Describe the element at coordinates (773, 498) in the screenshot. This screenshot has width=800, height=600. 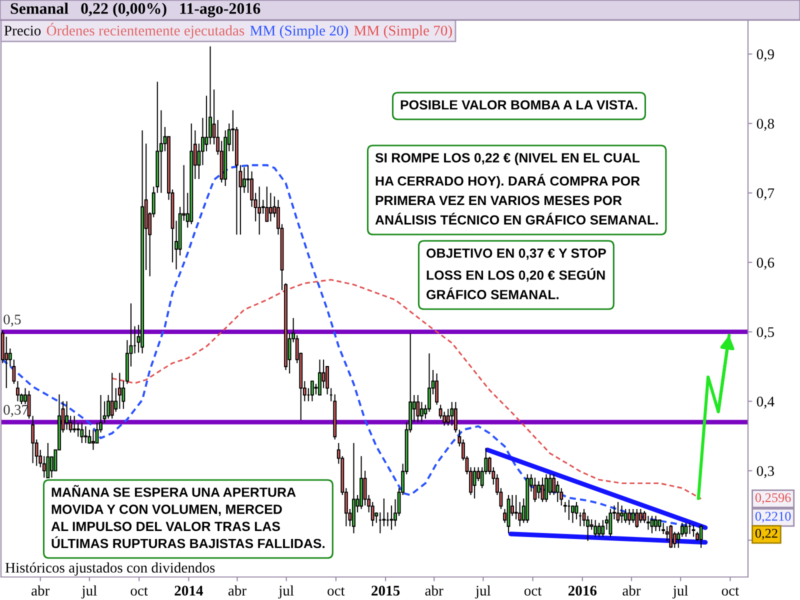
I see `text: 0,2596` at that location.